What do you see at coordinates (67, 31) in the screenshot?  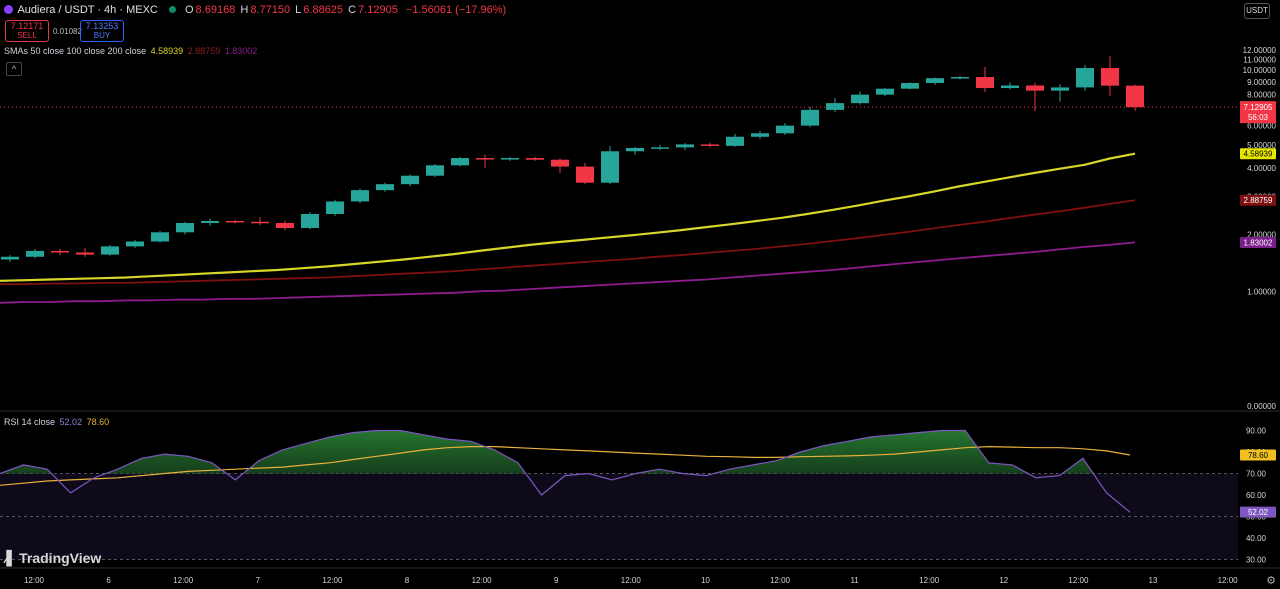 I see `spread-value: 0.01082` at bounding box center [67, 31].